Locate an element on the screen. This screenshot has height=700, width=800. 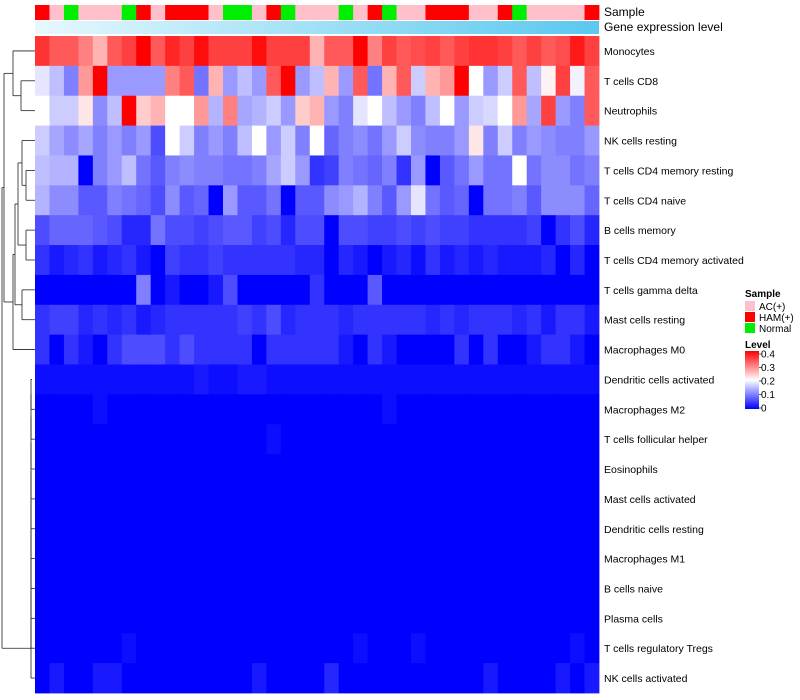
legend-level-colorbar is located at coordinates (752, 380).